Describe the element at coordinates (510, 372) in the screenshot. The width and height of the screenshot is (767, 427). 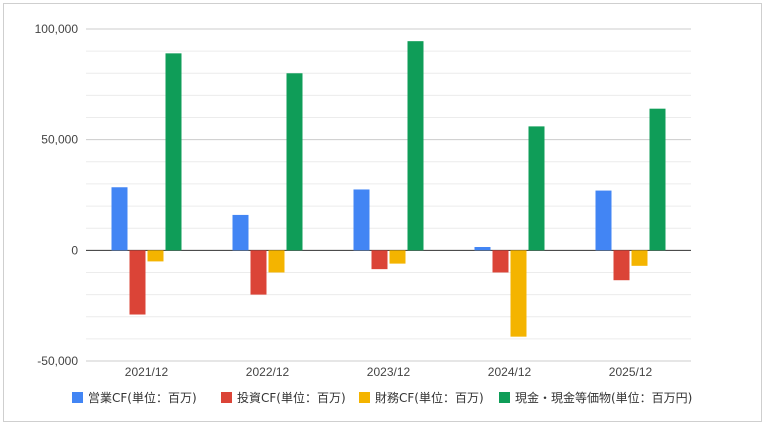
I see `x-tick-label: 2024/12` at that location.